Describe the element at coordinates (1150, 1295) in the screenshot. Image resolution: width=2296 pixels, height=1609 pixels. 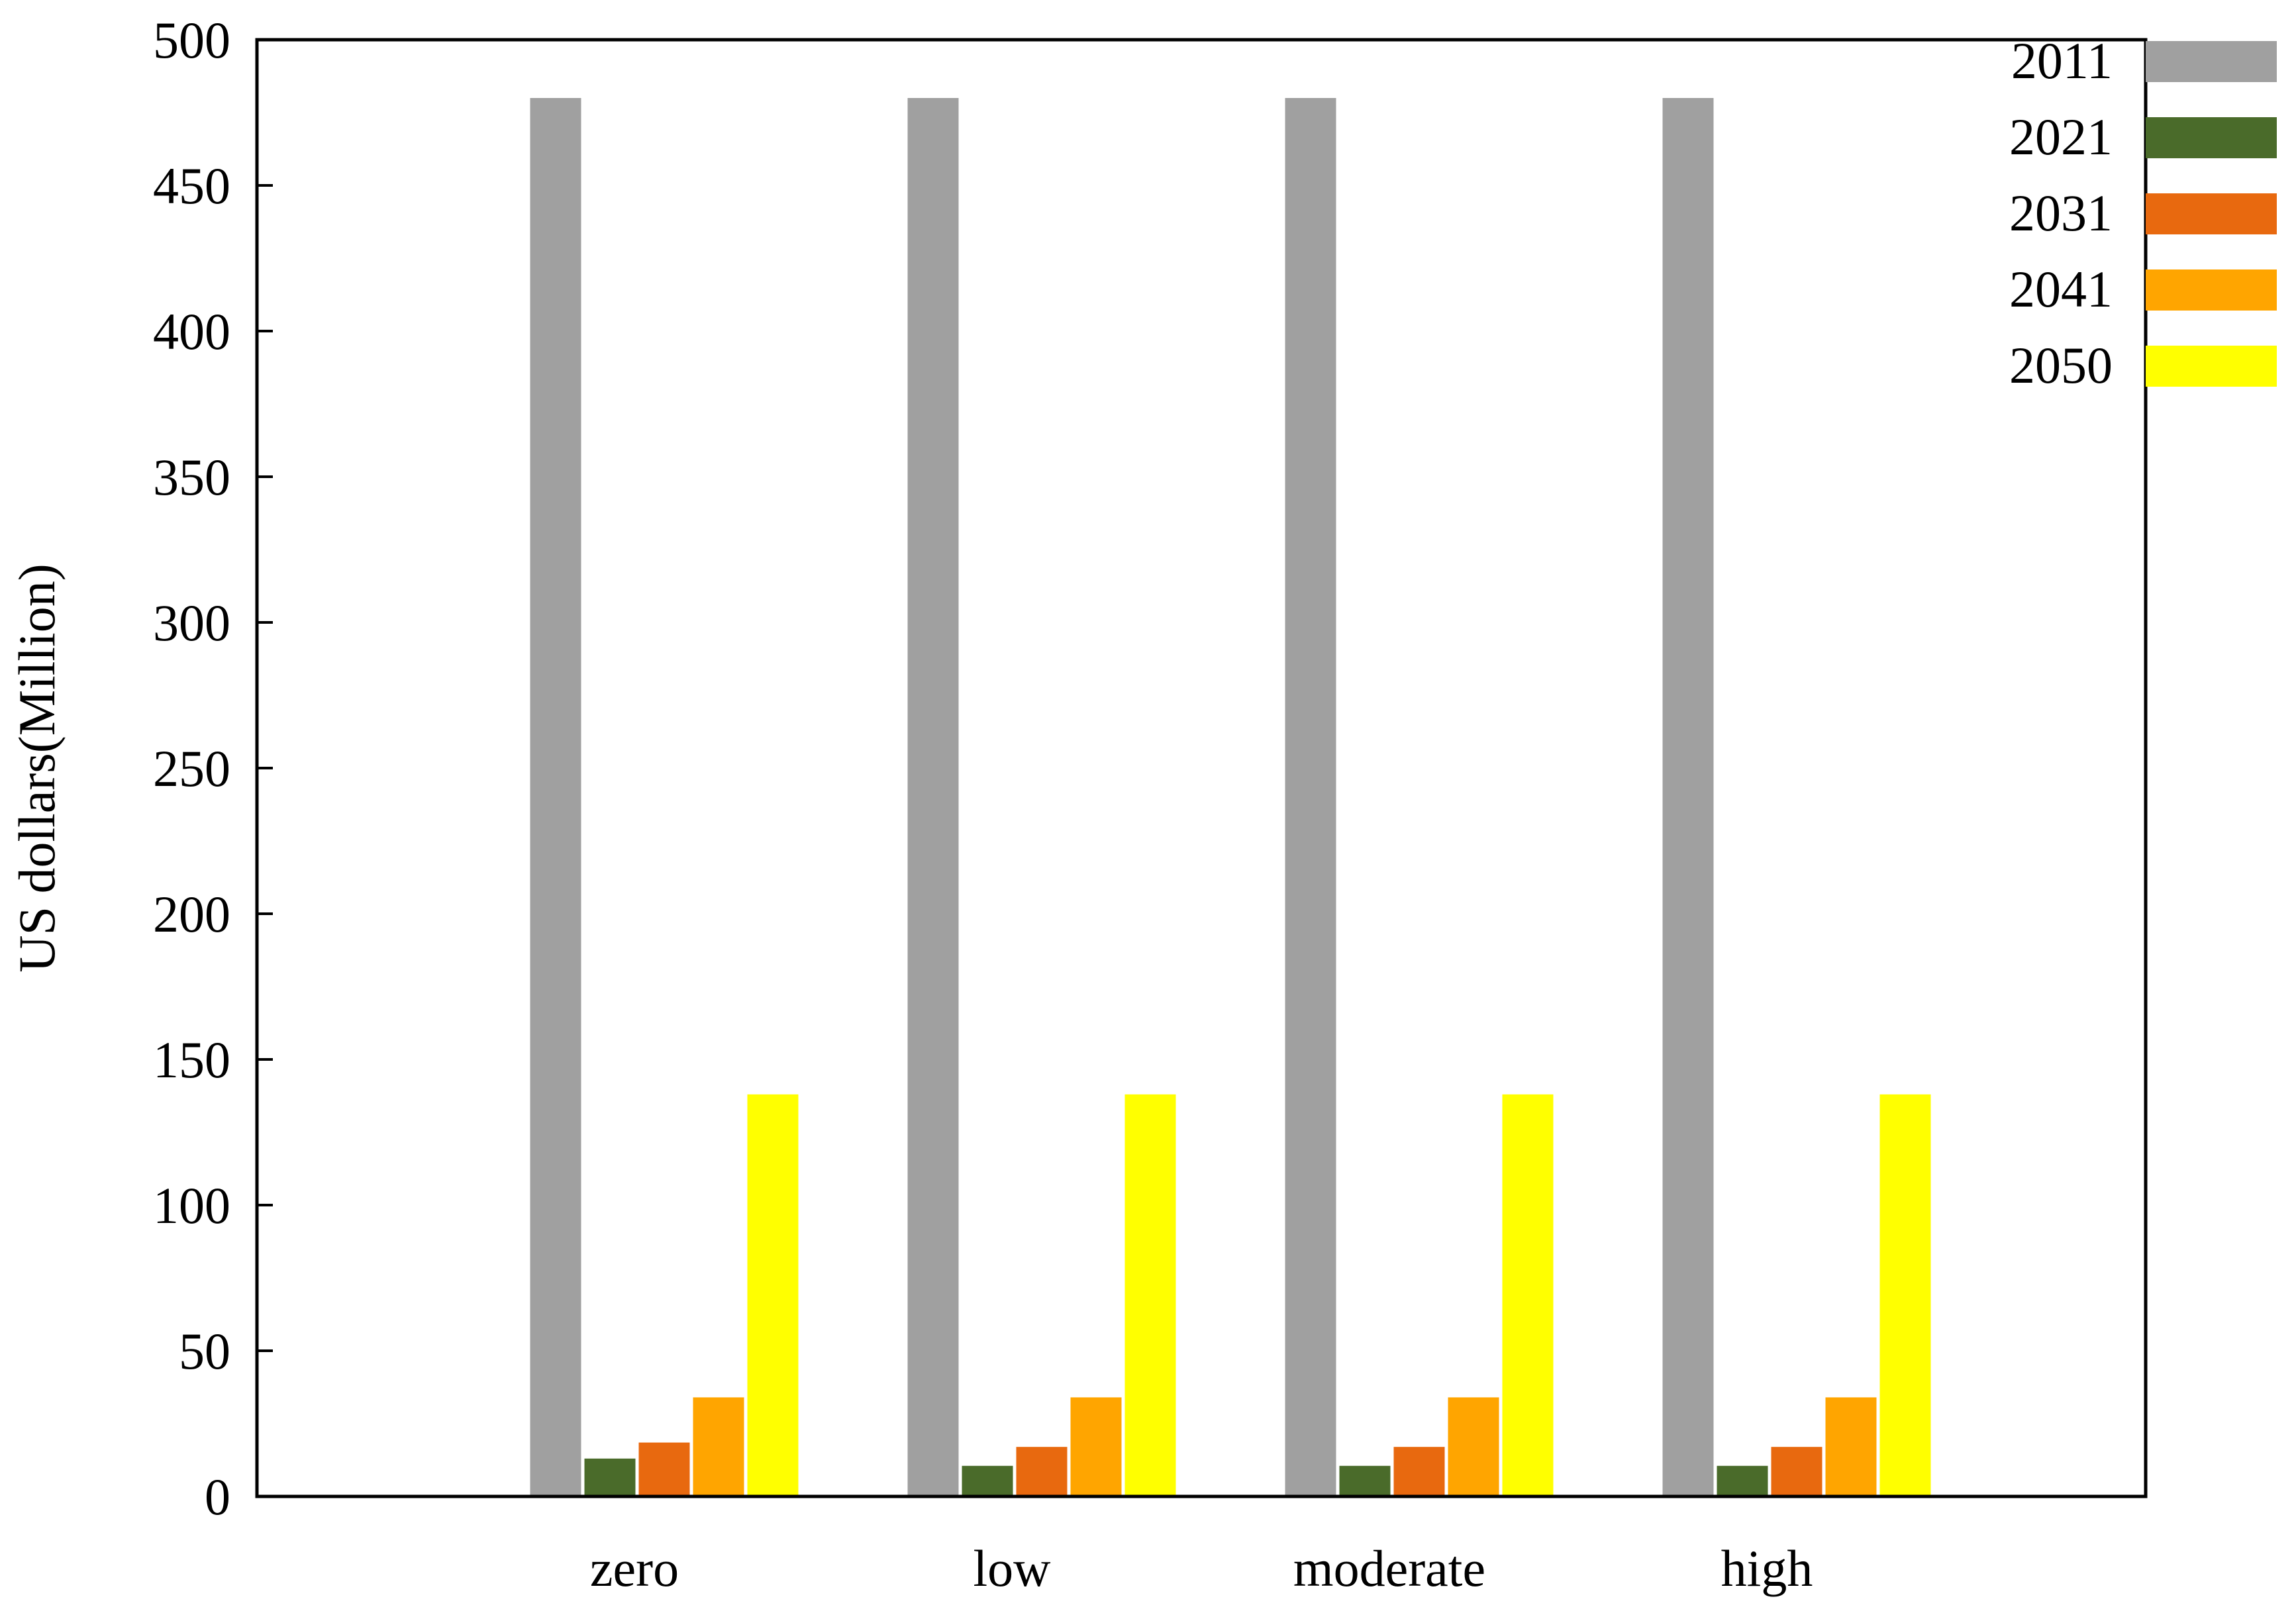
I see `bar-low-2050` at that location.